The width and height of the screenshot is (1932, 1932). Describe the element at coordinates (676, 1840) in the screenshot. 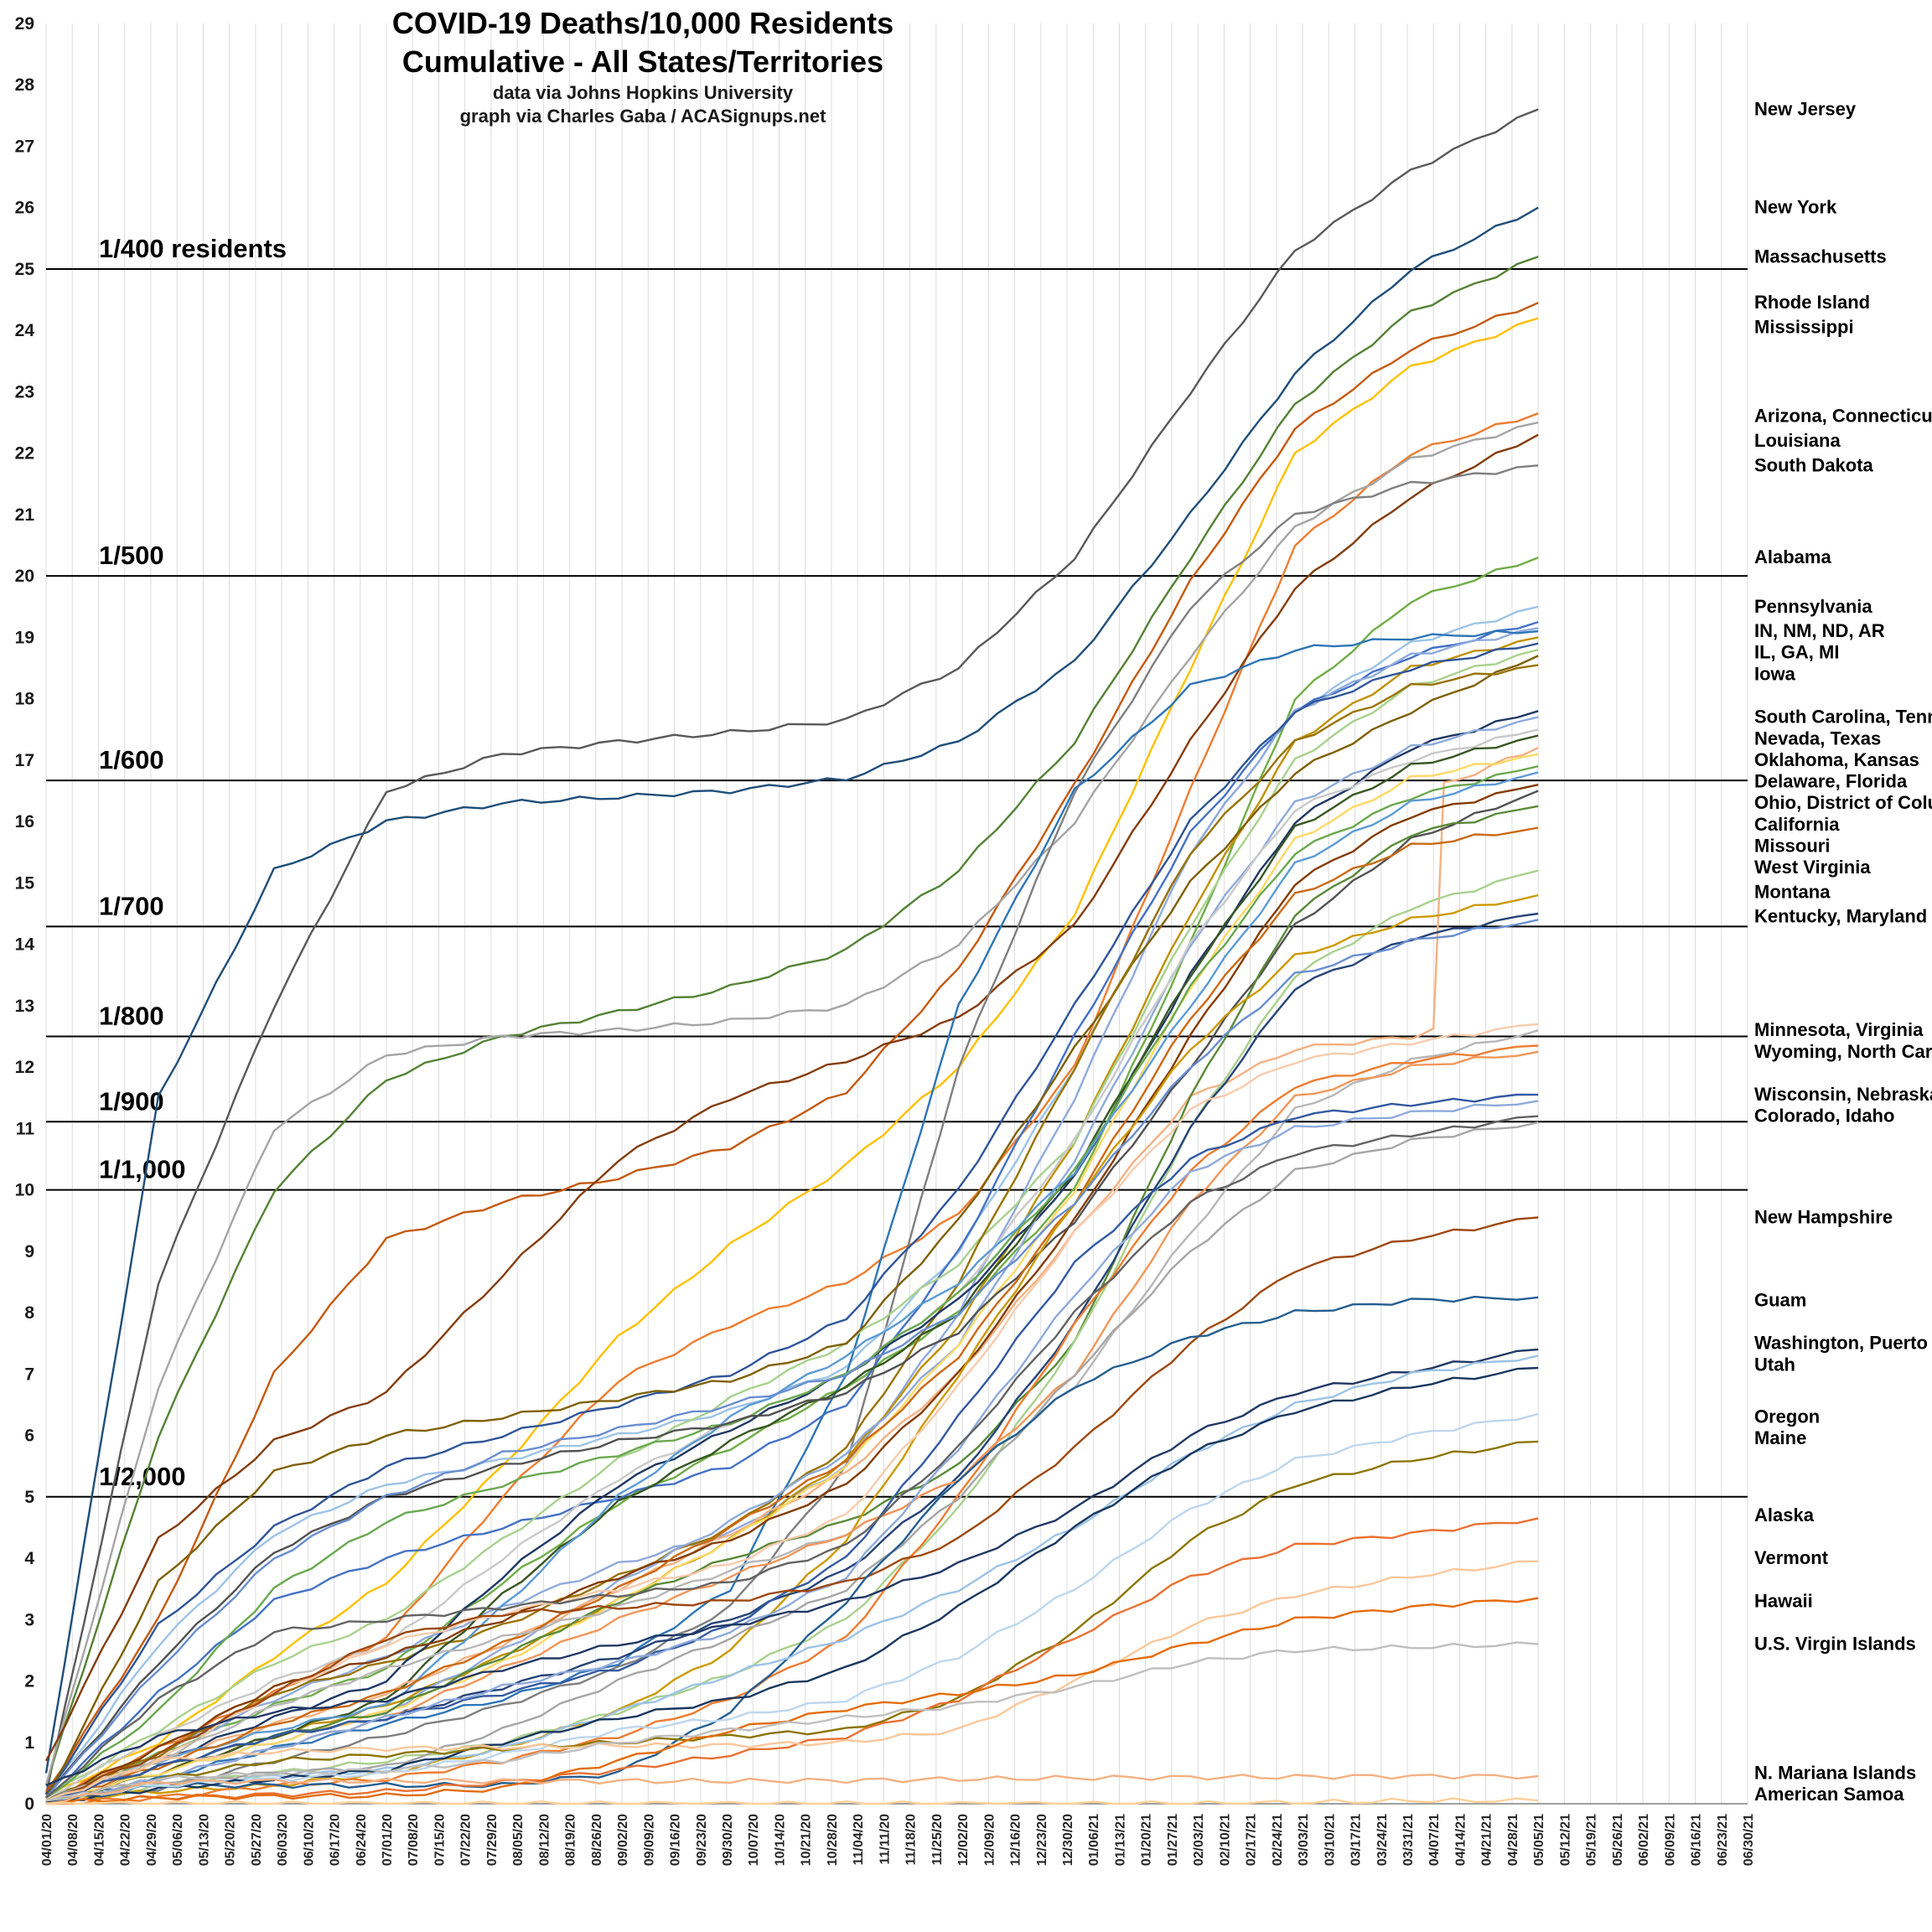

I see `x-tick-label: 09/16/20` at that location.